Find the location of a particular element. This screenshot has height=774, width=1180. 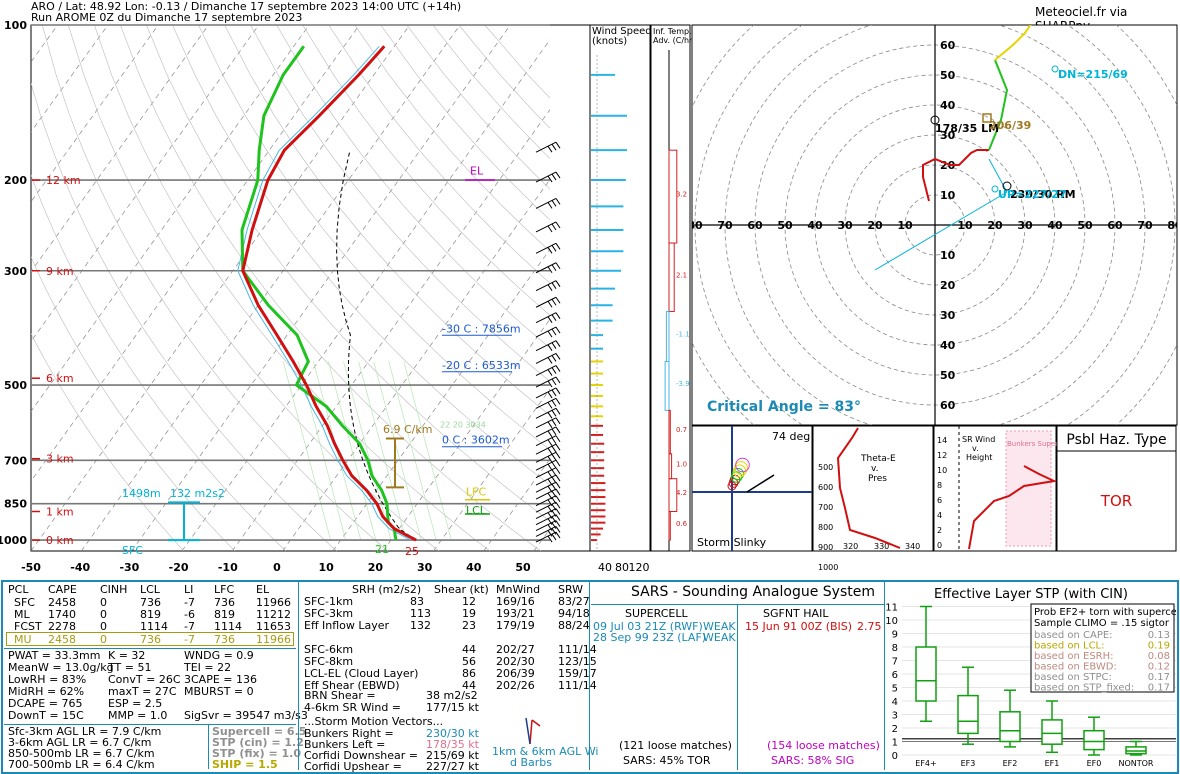

lcl-label: LCL is located at coordinates (476, 510).